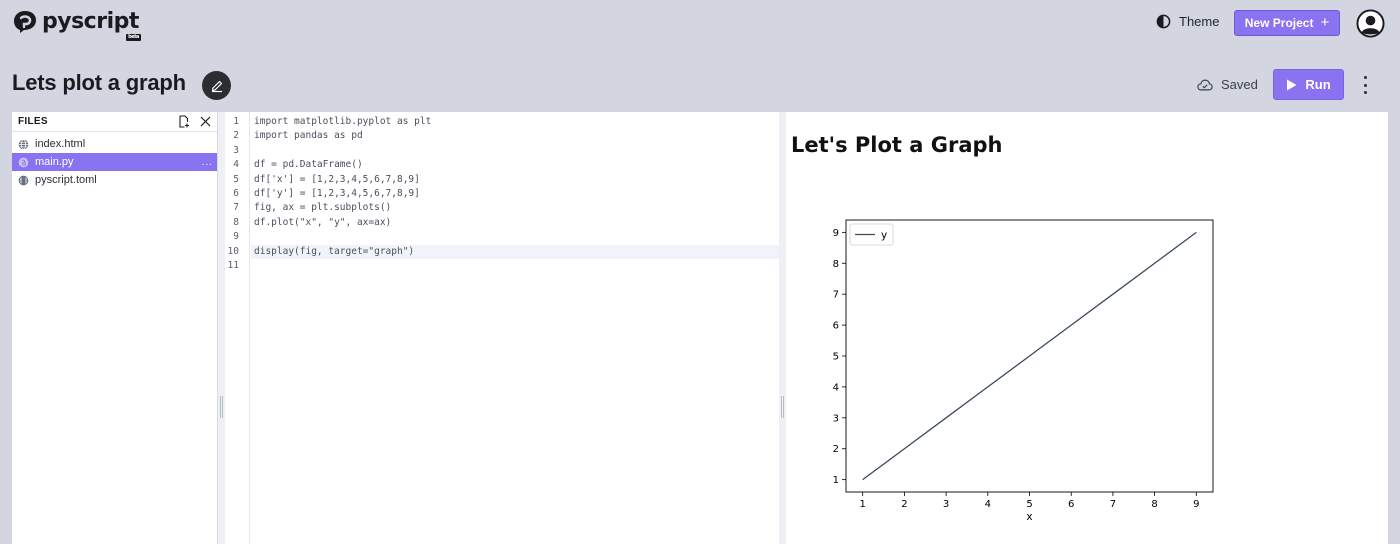 The image size is (1400, 544). I want to click on new-project-label: New Project, so click(1279, 23).